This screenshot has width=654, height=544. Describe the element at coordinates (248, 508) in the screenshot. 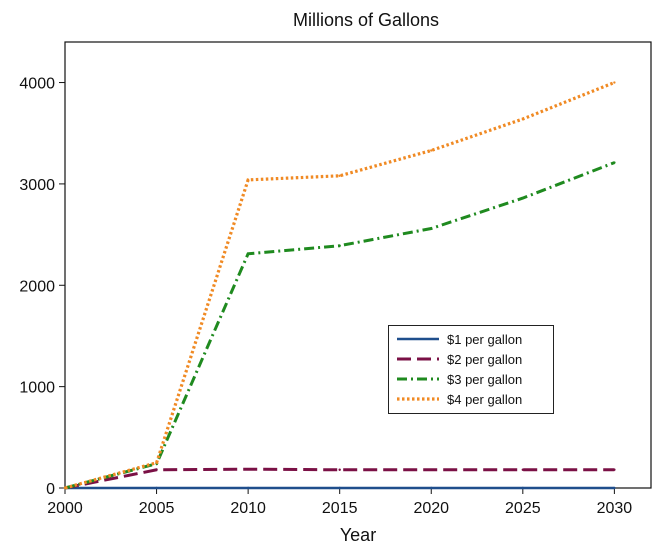

I see `x-tick-label: 2010` at that location.